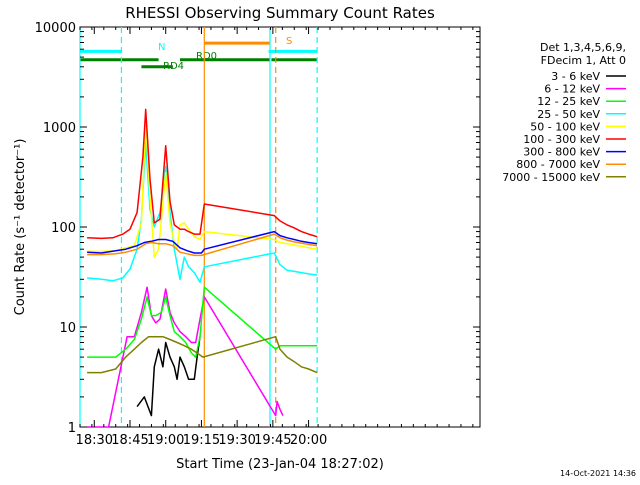 Image resolution: width=640 pixels, height=485 pixels. What do you see at coordinates (272, 440) in the screenshot?
I see `x-tick-label: 19:45` at bounding box center [272, 440].